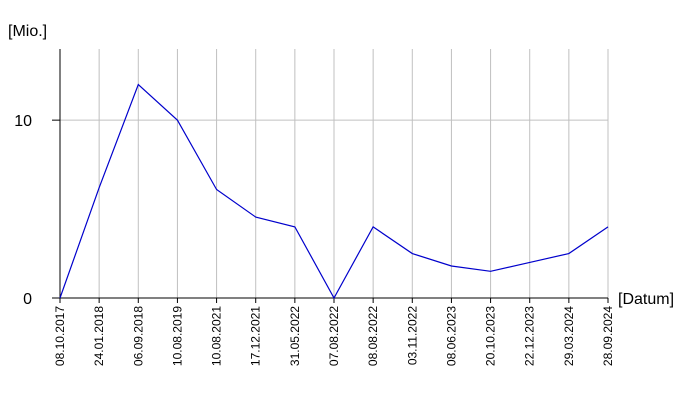  I want to click on x-tick-label: 10.08.2019, so click(177, 336).